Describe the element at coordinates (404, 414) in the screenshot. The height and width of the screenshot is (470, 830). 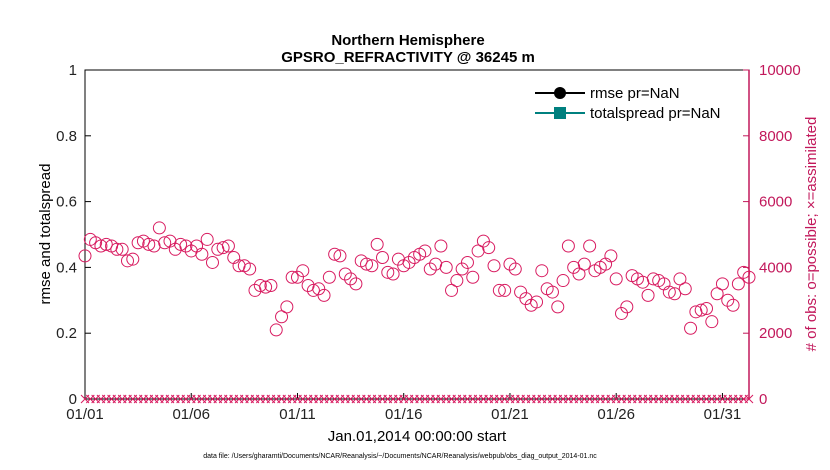
I see `x-tick-label: 01/16` at that location.